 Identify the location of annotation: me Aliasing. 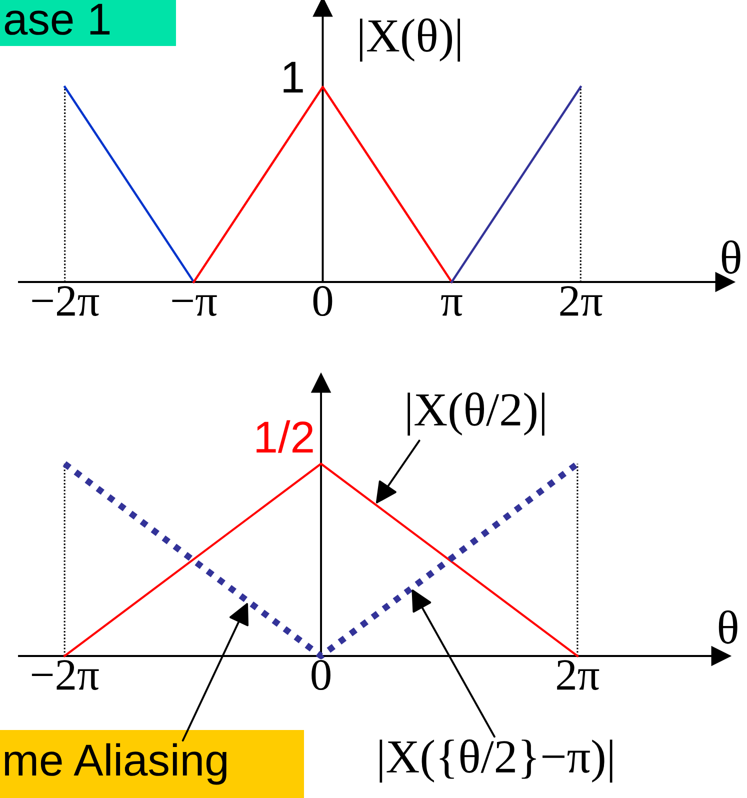
(115, 764).